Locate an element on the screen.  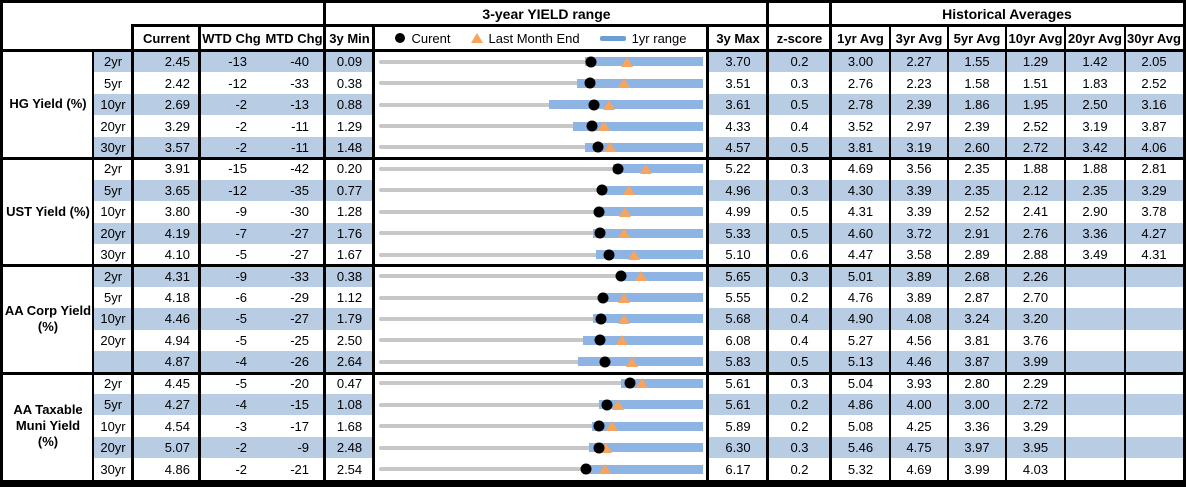
avg-cell: 4.60 is located at coordinates (860, 233).